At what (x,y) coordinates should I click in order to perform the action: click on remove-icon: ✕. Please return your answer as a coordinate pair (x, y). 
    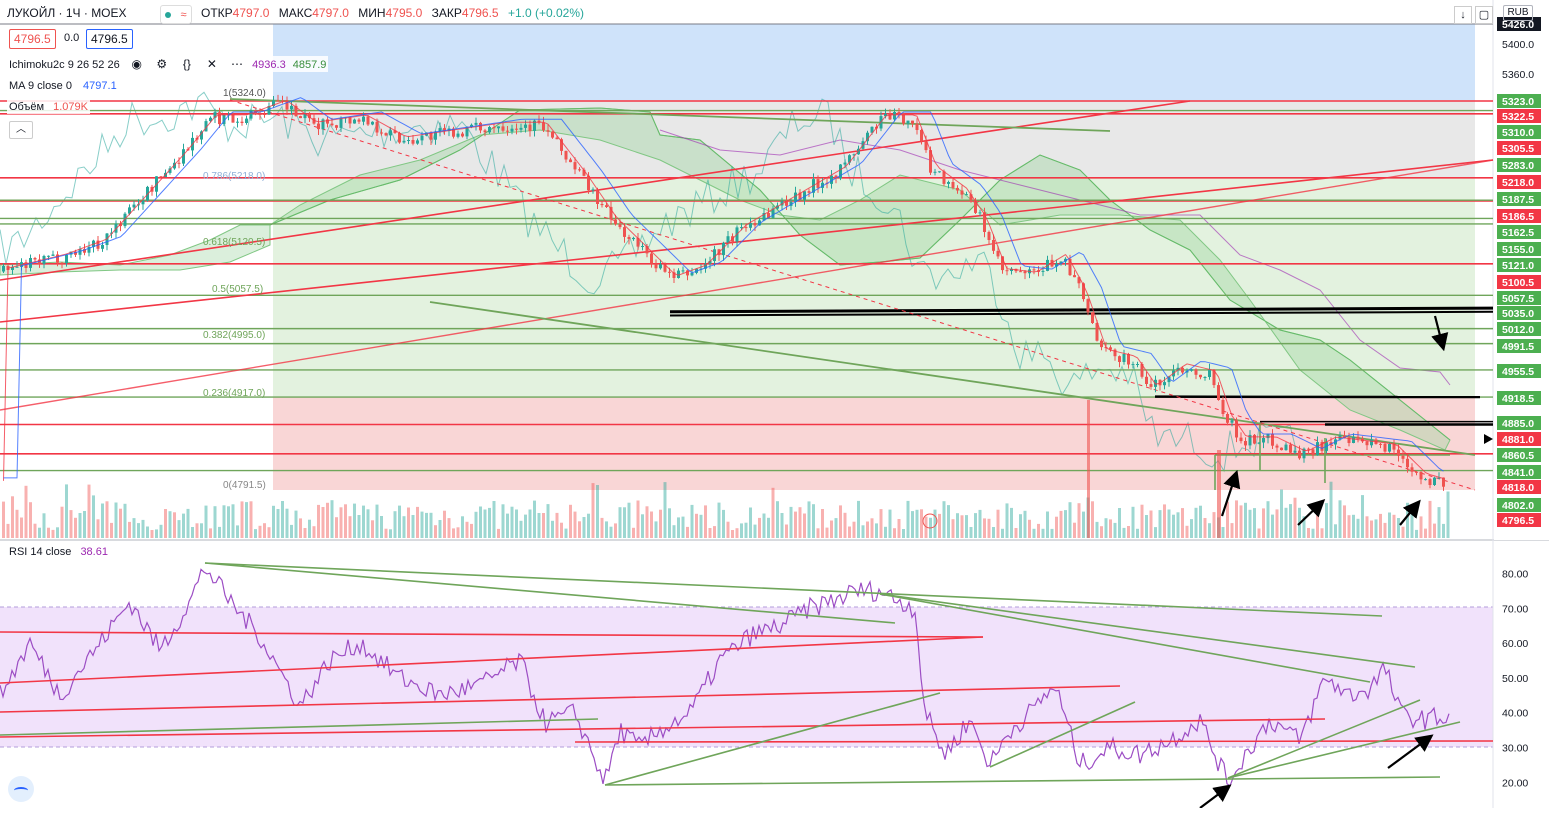
    Looking at the image, I should click on (212, 64).